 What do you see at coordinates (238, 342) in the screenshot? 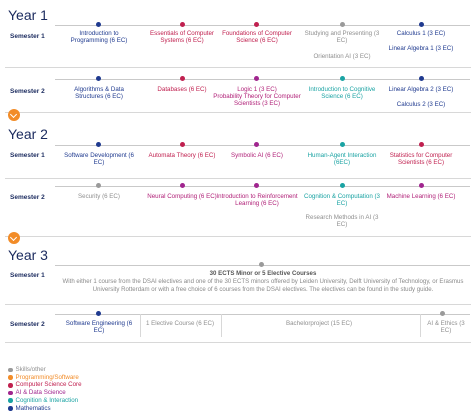
I see `y3s2-divider` at bounding box center [238, 342].